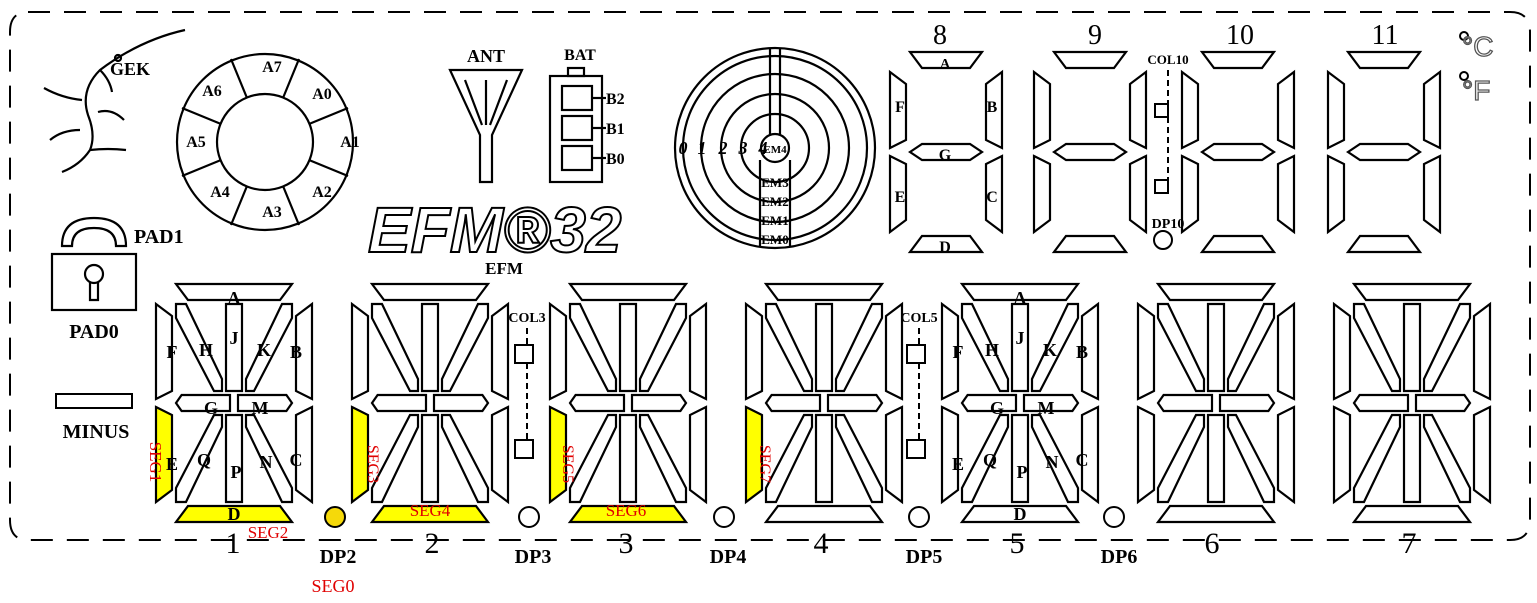  I want to click on alpha-digit-4-seg-c, so click(894, 455).